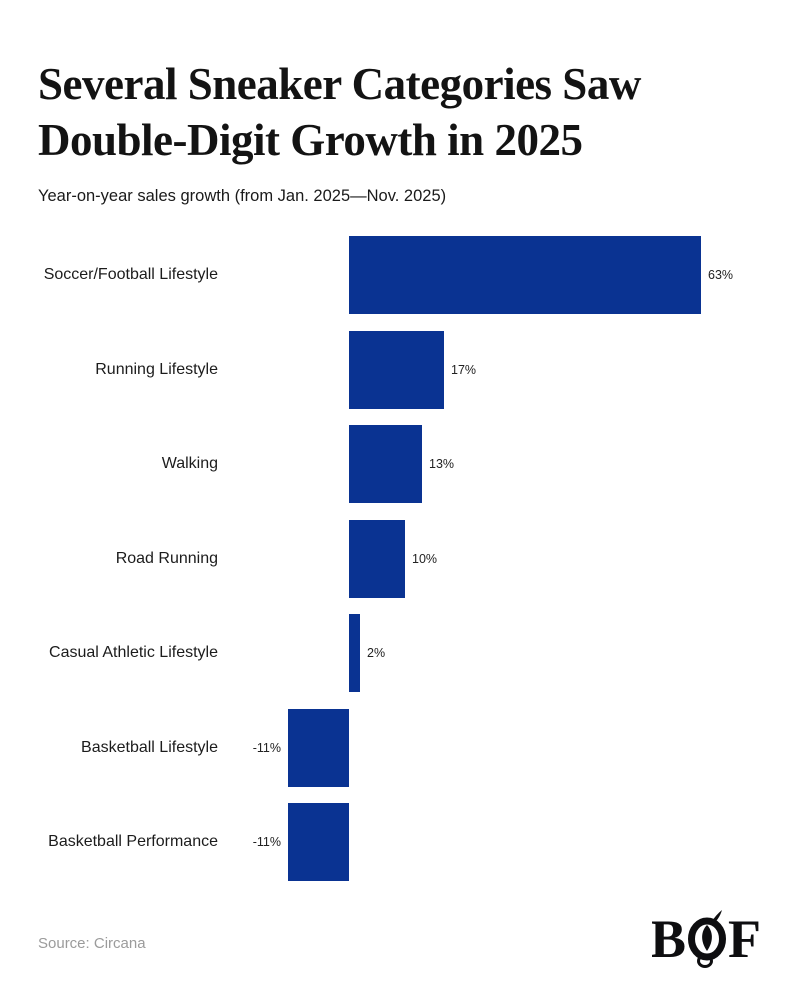 The image size is (800, 1000). I want to click on value-label: 13%, so click(442, 464).